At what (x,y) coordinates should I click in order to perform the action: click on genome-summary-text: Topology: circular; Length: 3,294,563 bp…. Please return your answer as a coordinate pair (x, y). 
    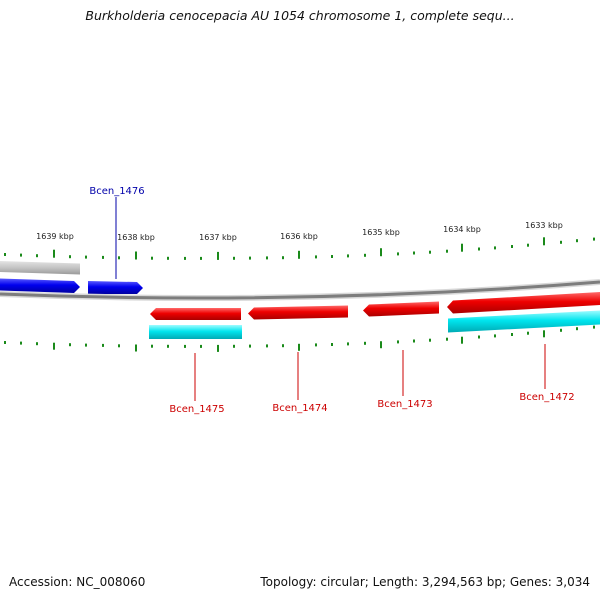
    Looking at the image, I should click on (425, 582).